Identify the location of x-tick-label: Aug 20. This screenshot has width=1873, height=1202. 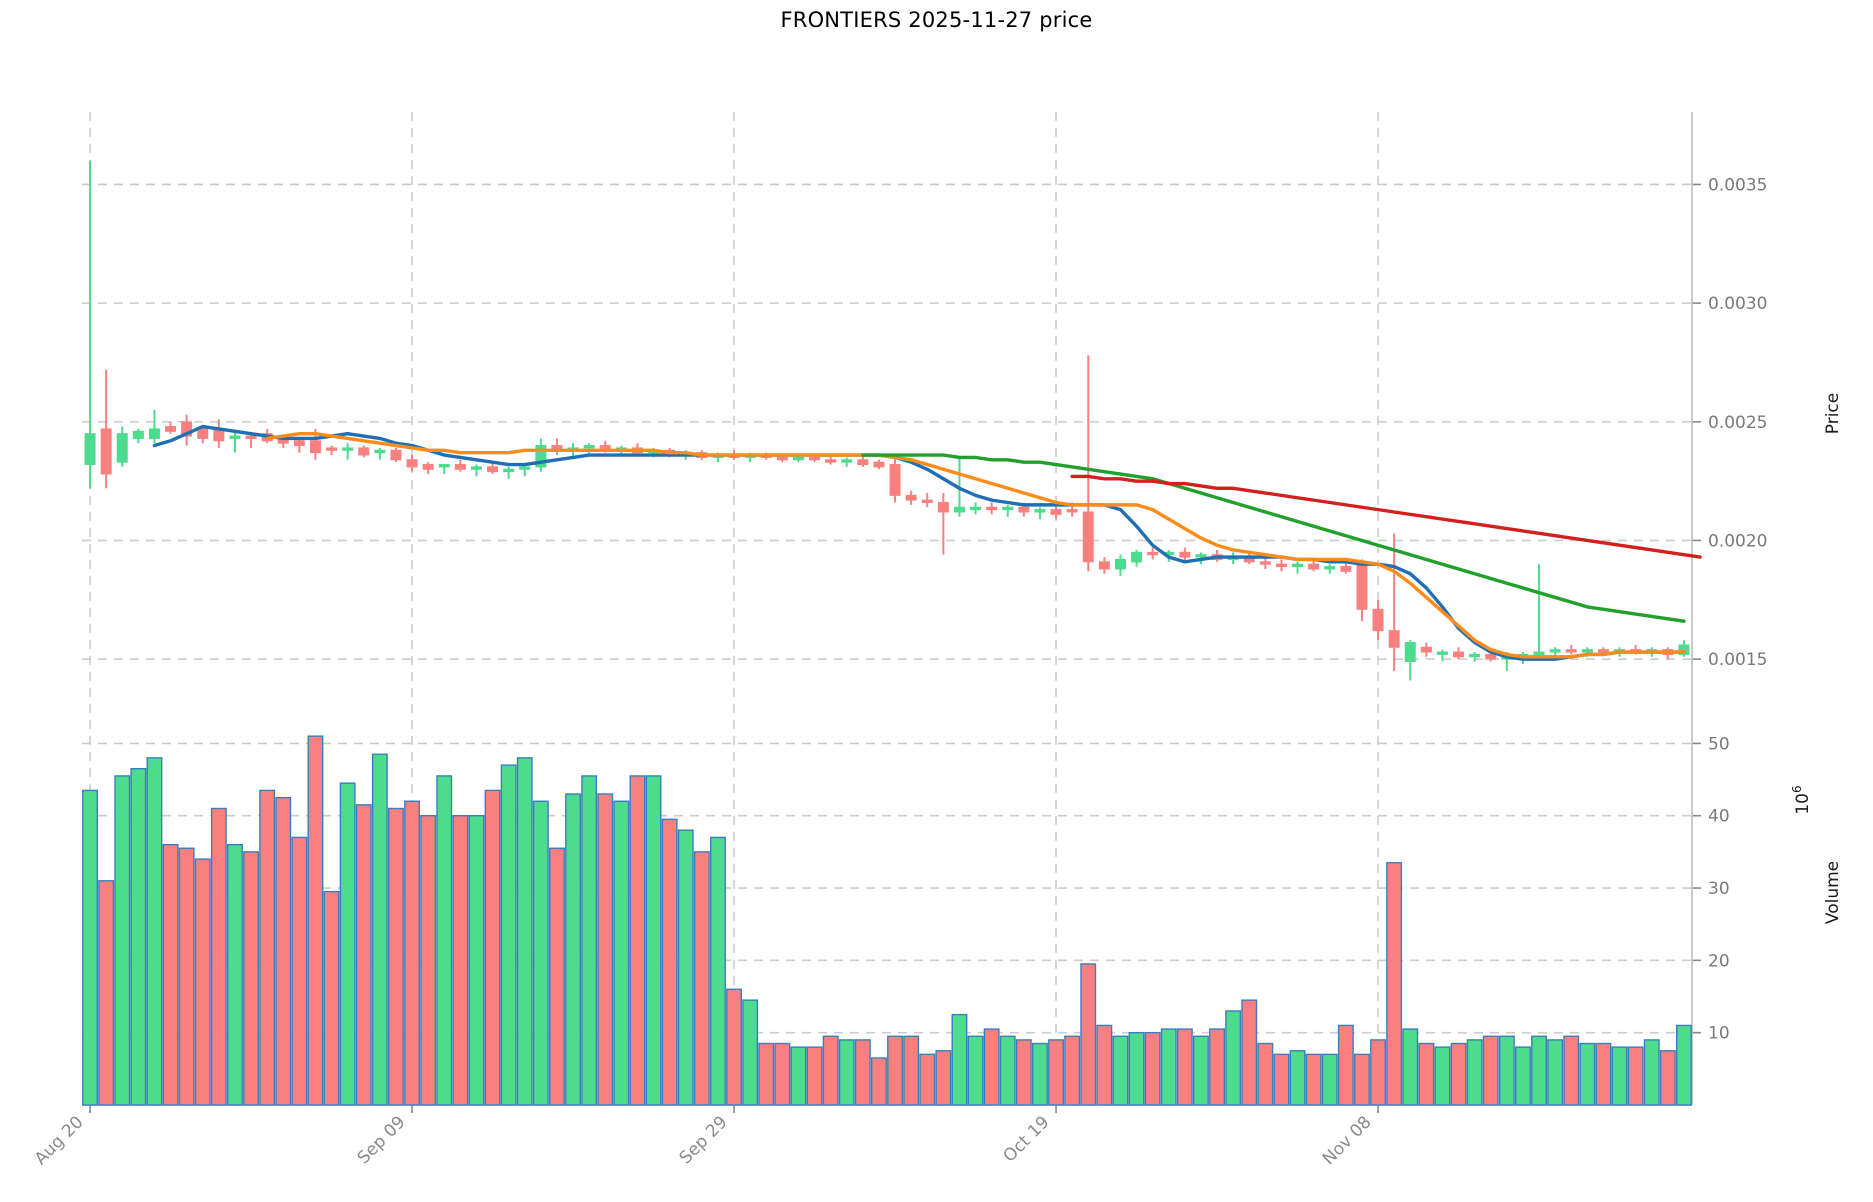
(59, 1140).